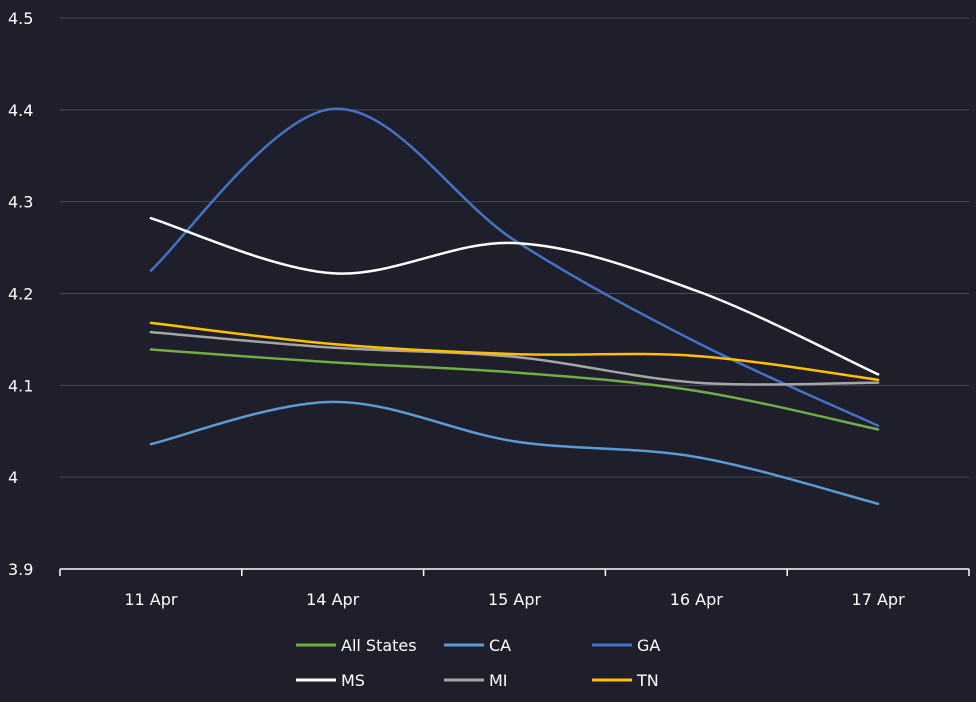  Describe the element at coordinates (13, 477) in the screenshot. I see `y-tick-label: 4` at that location.